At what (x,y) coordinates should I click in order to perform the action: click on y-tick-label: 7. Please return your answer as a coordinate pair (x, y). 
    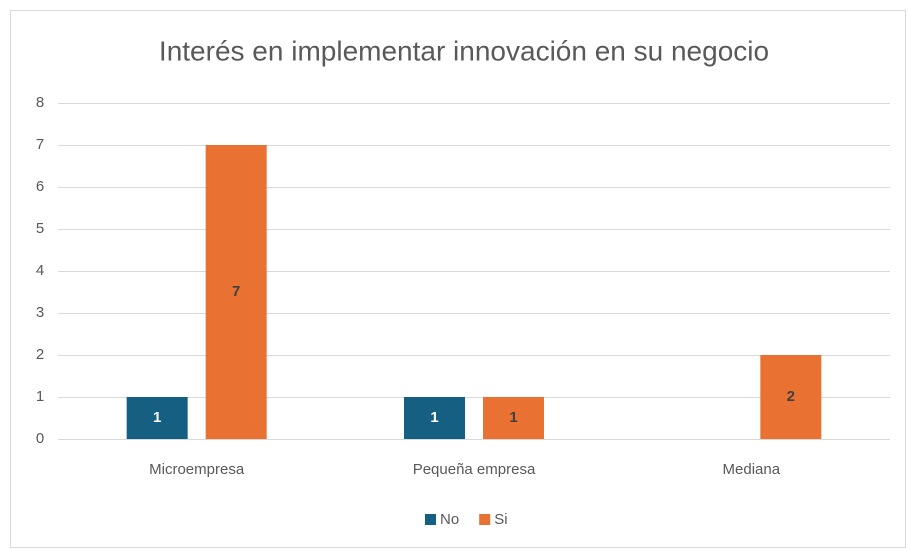
    Looking at the image, I should click on (40, 144).